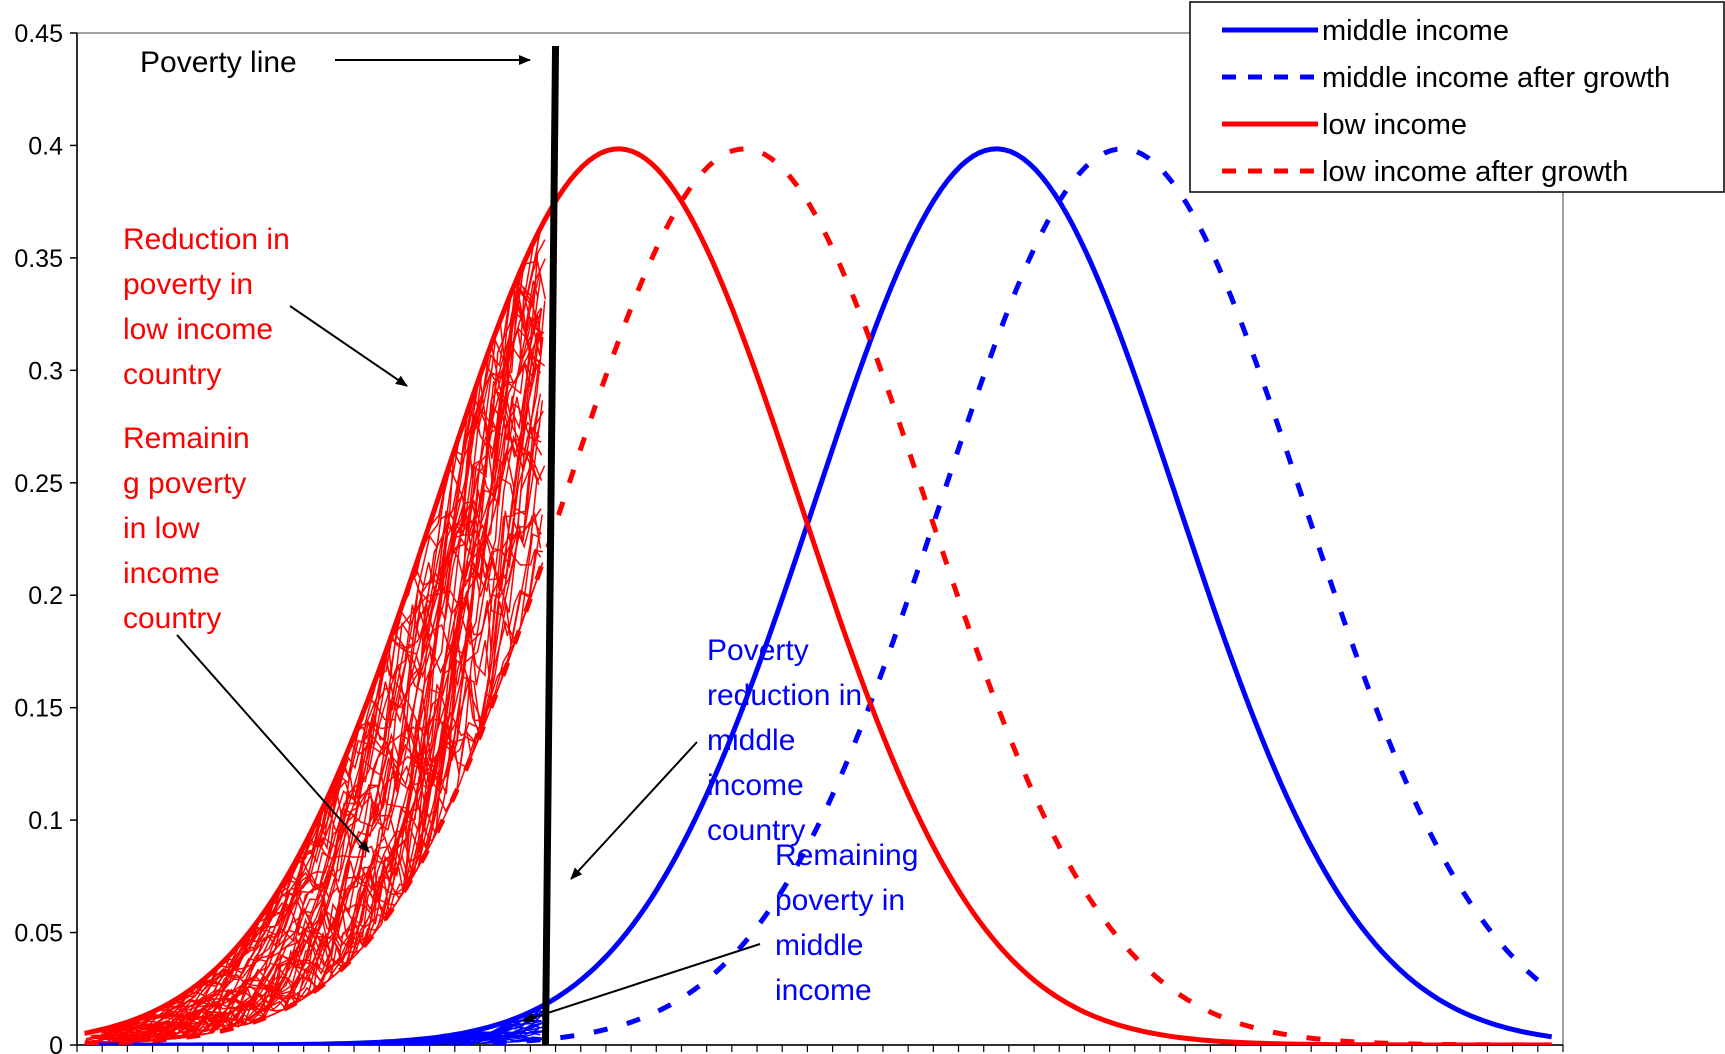  Describe the element at coordinates (45, 821) in the screenshot. I see `y-tick-label: 0.1` at that location.